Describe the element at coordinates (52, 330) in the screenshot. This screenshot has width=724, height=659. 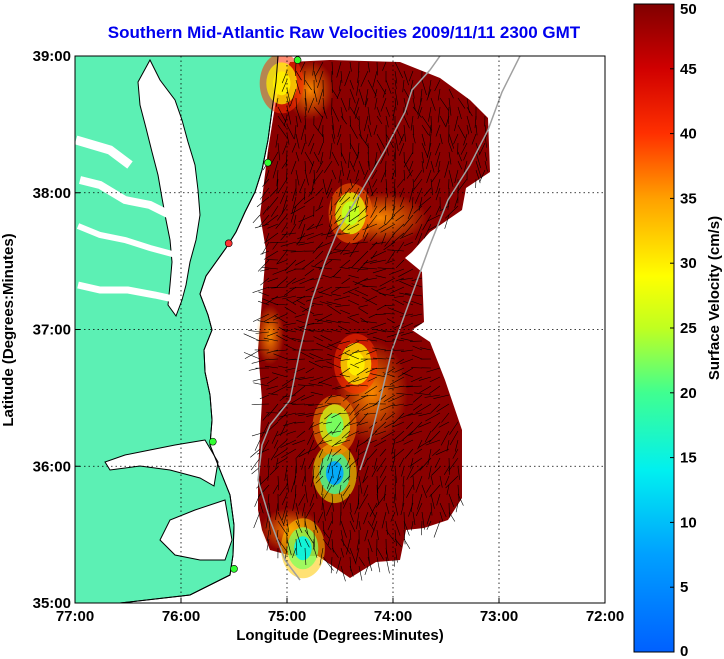
I see `y-tick-label: 37:00` at that location.